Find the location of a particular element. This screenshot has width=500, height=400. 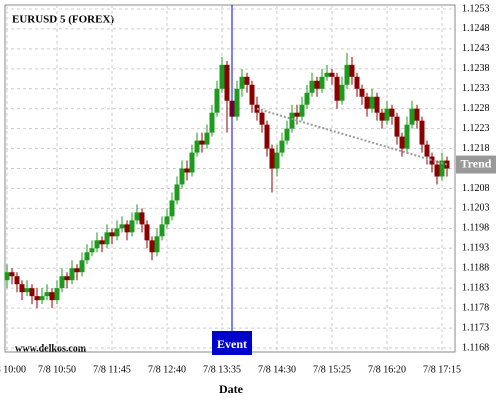

watermark: www.delkos.com is located at coordinates (51, 348).